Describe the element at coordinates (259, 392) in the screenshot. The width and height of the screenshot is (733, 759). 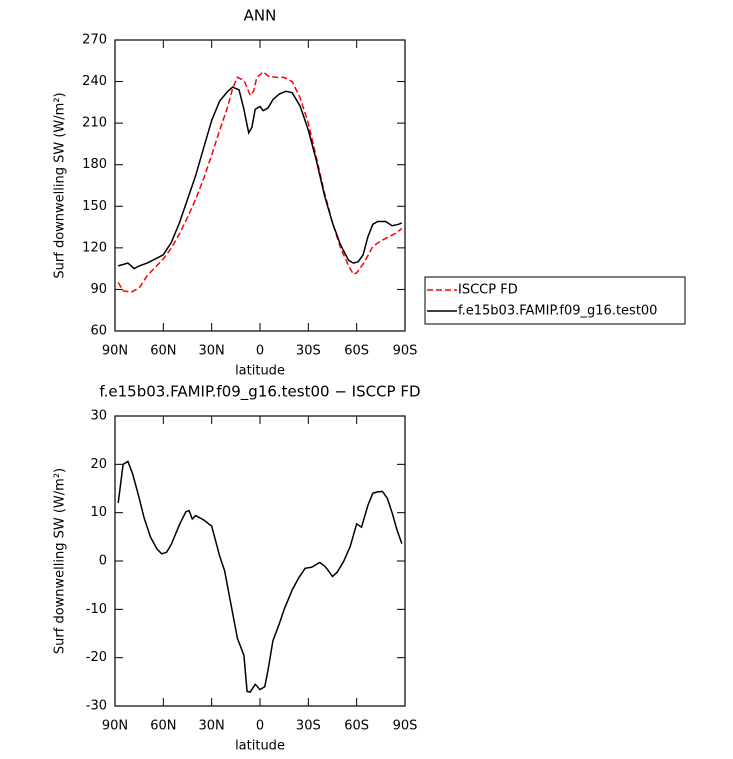
I see `chart-title: f.e15b03.FAMIP.f09_g16.test00 − ISCCP FD` at that location.